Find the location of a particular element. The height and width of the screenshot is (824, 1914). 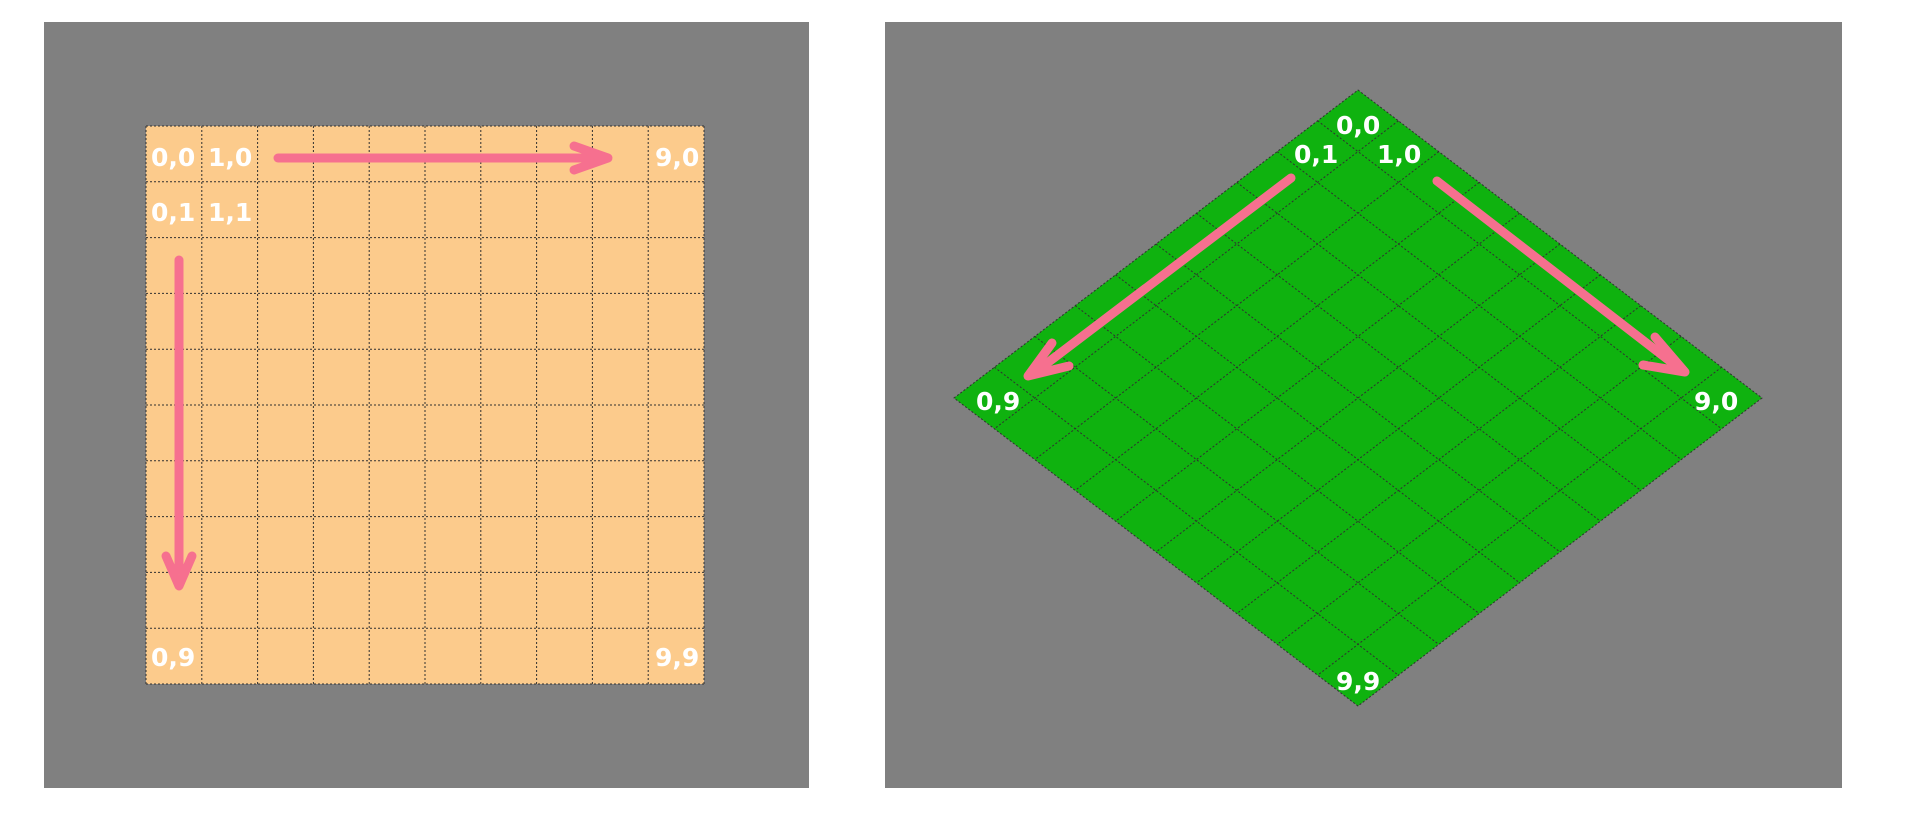

isometric-label-1-0: 1,0 is located at coordinates (1399, 154).